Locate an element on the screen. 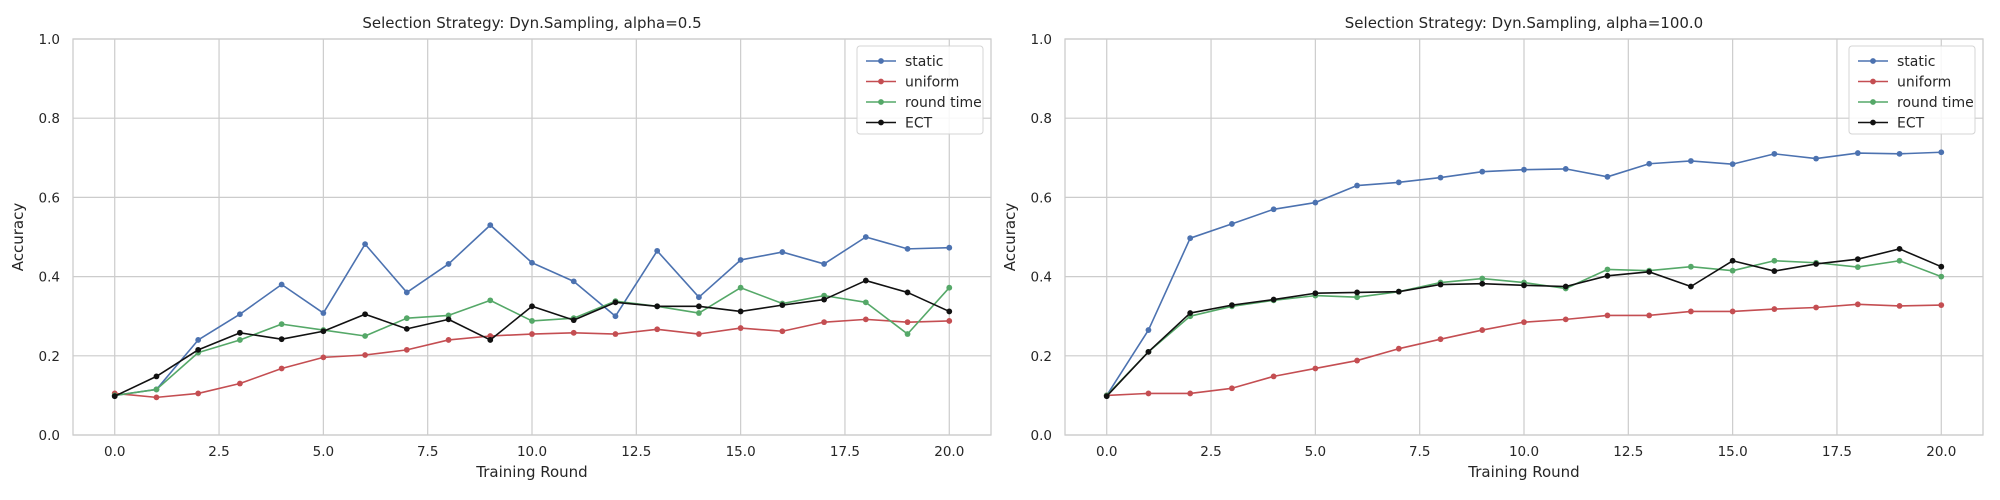 The height and width of the screenshot is (500, 2000). legend: static uniform round time ECT is located at coordinates (1912, 90).